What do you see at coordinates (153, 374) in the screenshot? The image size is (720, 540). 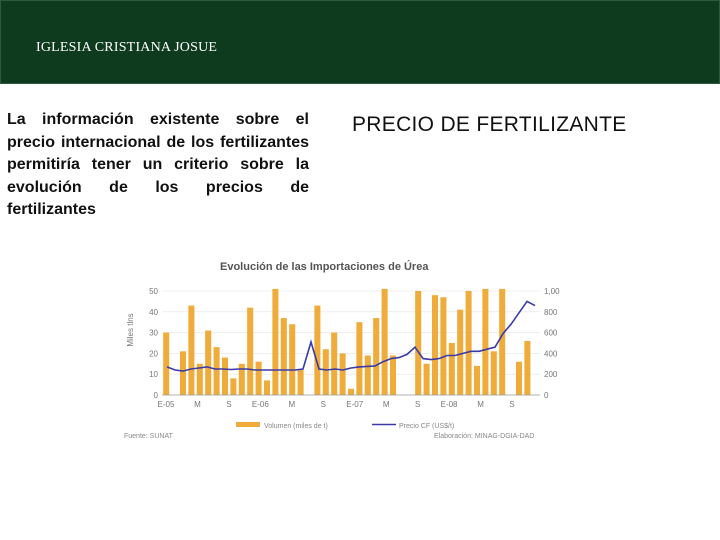 I see `left-tick-label: 10` at bounding box center [153, 374].